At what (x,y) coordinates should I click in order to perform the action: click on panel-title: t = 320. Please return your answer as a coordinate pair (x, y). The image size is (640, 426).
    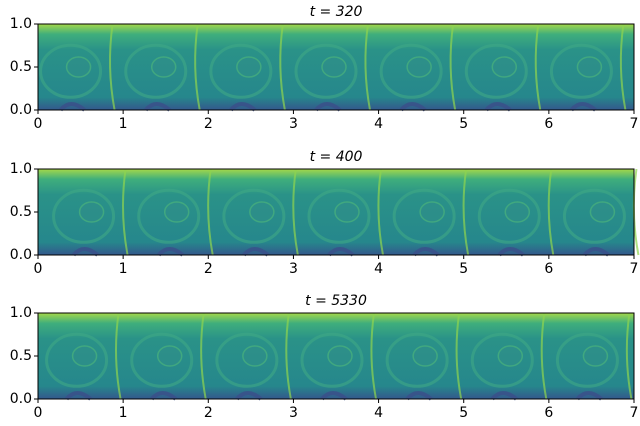
    Looking at the image, I should click on (336, 12).